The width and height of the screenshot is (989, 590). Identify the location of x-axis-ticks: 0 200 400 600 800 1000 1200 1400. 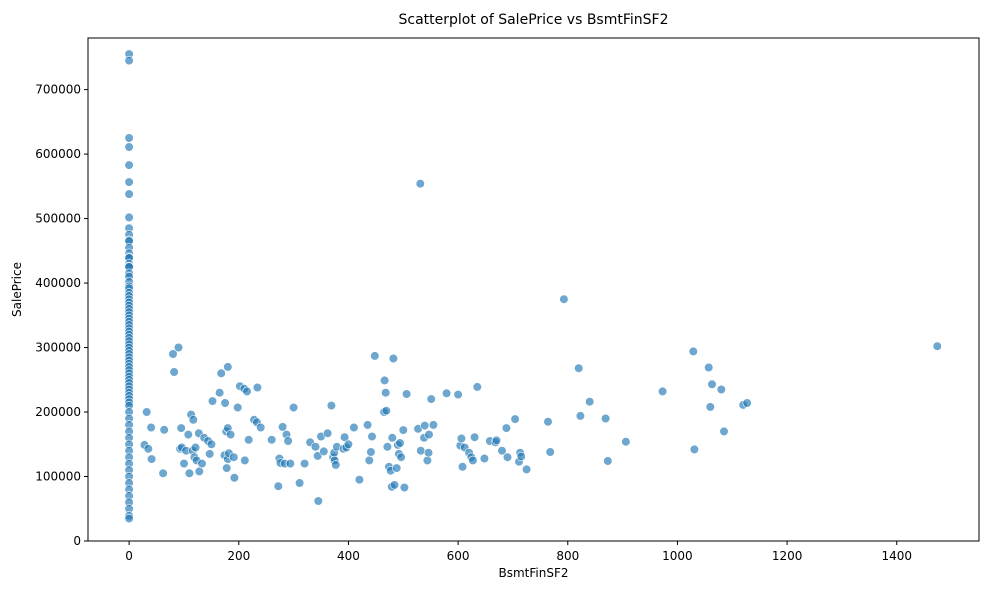
(518, 552).